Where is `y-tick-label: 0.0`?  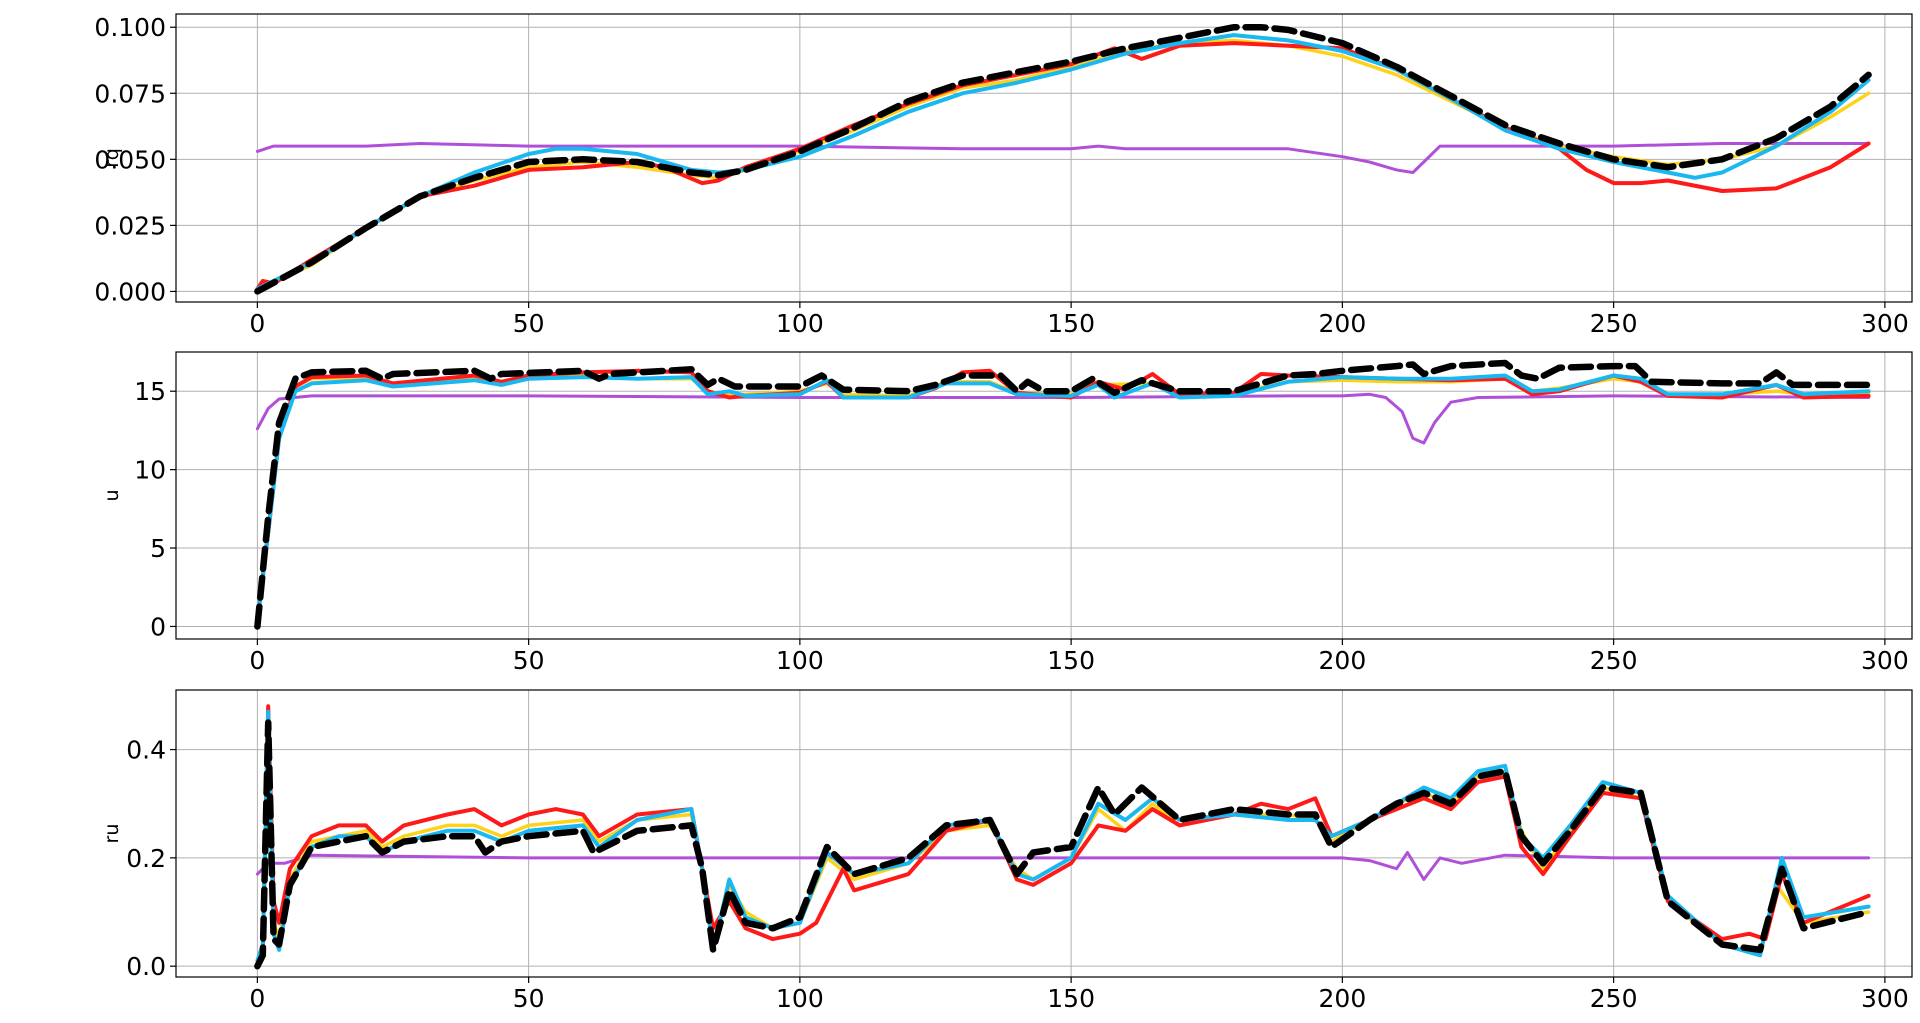
y-tick-label: 0.0 is located at coordinates (146, 966).